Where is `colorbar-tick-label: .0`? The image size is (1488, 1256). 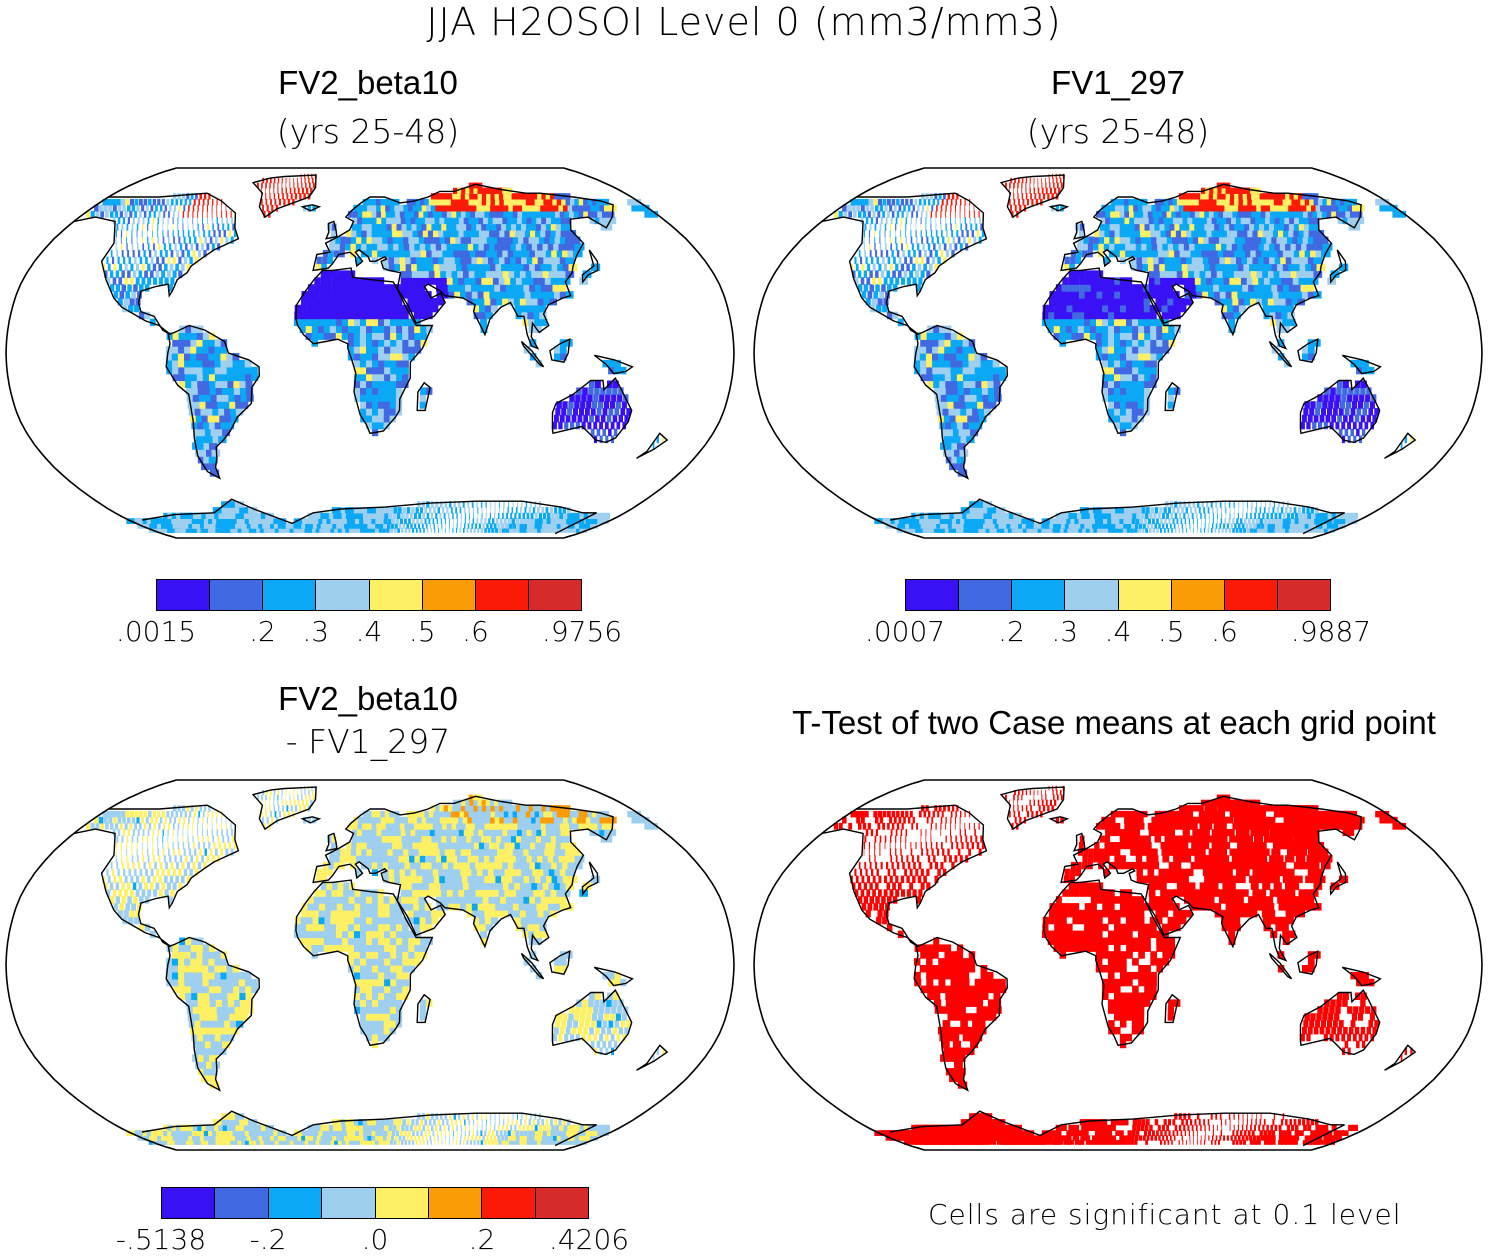 colorbar-tick-label: .0 is located at coordinates (375, 1239).